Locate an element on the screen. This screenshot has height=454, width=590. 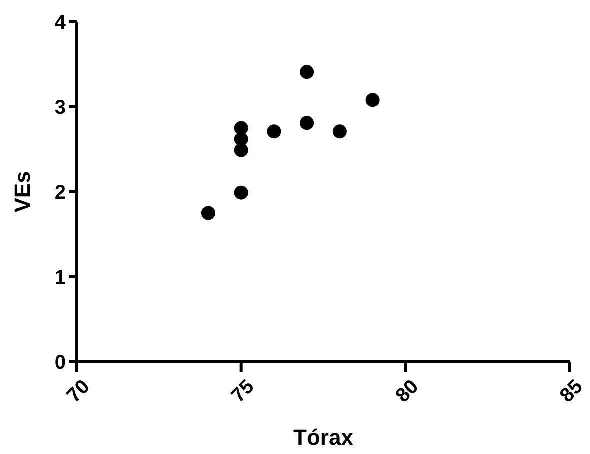
y-tick-label: 2 is located at coordinates (60, 193).